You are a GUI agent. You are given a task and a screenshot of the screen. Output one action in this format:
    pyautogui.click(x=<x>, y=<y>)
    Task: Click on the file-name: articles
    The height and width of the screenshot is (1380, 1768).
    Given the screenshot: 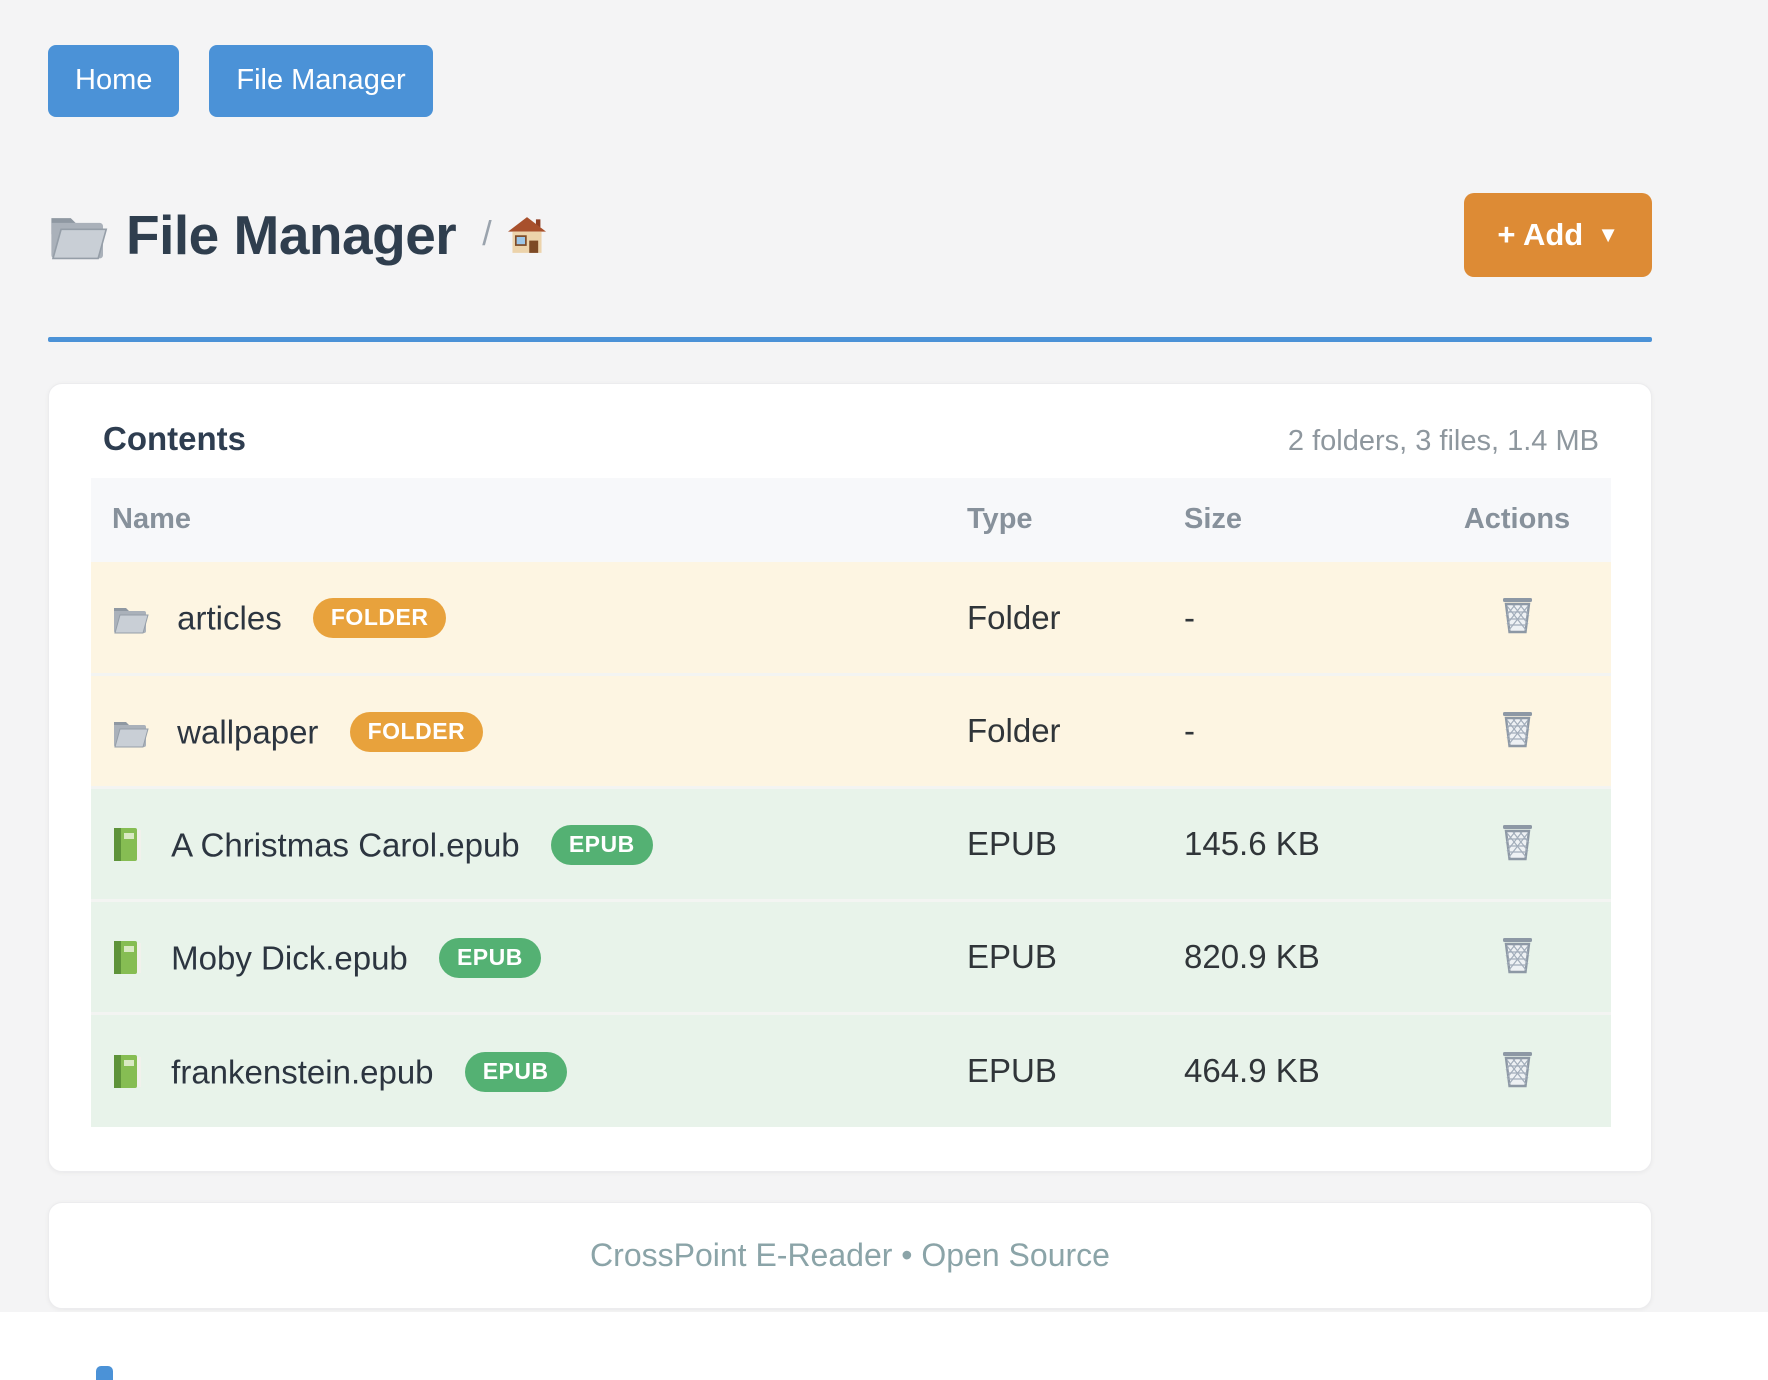 What is the action you would take?
    pyautogui.click(x=229, y=618)
    